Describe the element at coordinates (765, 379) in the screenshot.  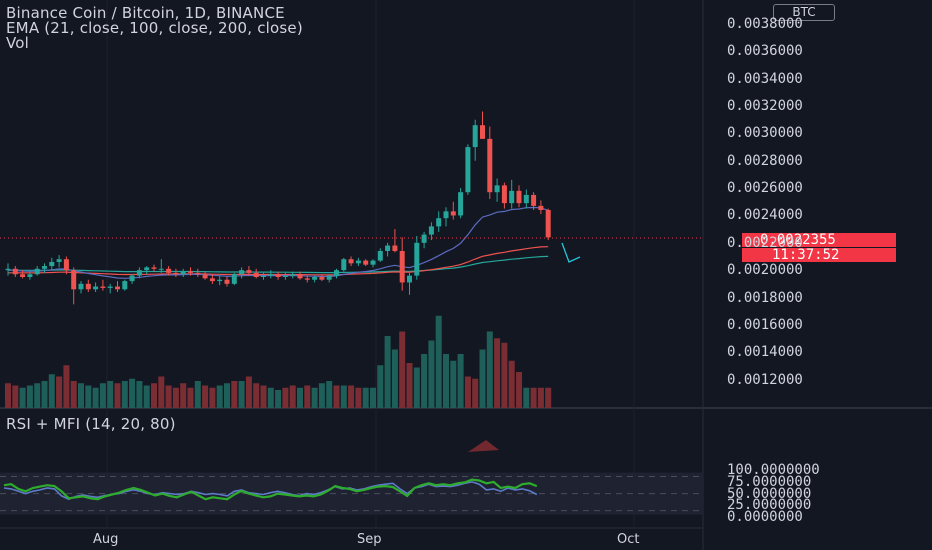
I see `price-tick-label: 0.0012000` at that location.